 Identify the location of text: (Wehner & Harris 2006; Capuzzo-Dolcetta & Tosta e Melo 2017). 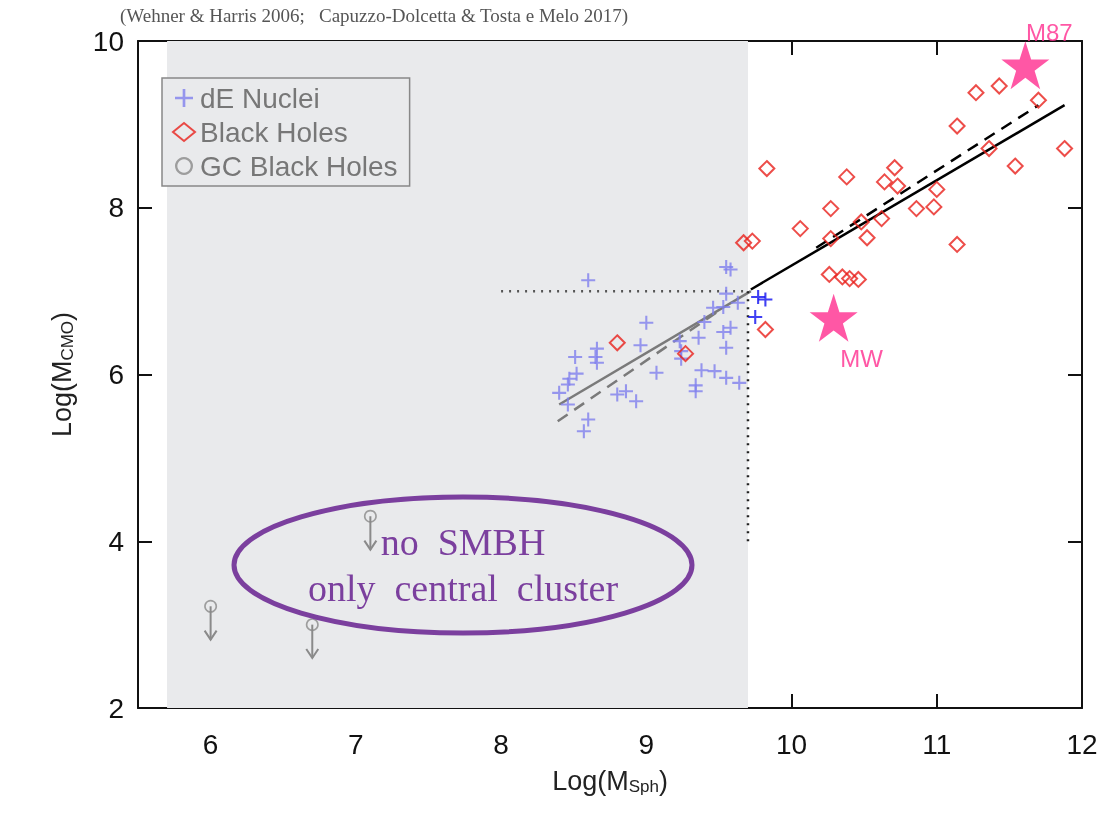
(374, 16).